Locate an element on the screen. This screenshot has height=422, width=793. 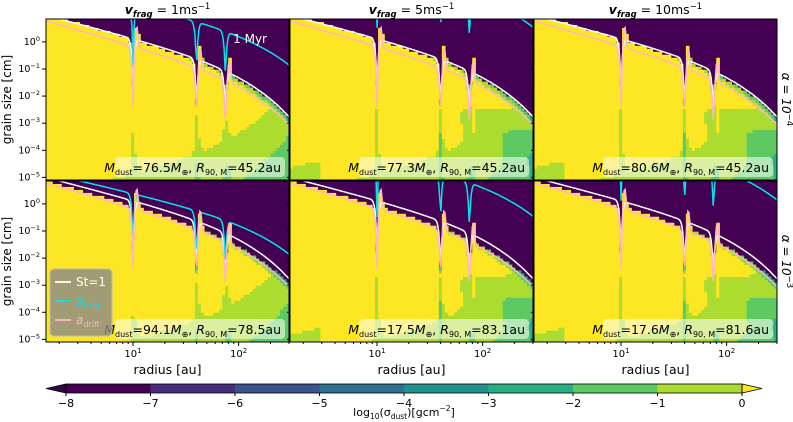
afrag-curve is located at coordinates (209, 45).